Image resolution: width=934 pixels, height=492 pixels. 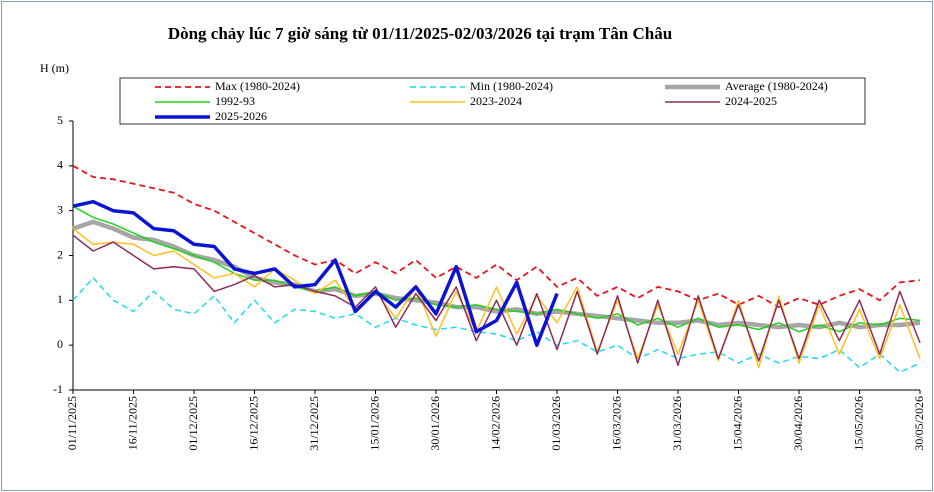 What do you see at coordinates (374, 423) in the screenshot?
I see `x-tick-label: 15/01/2026` at bounding box center [374, 423].